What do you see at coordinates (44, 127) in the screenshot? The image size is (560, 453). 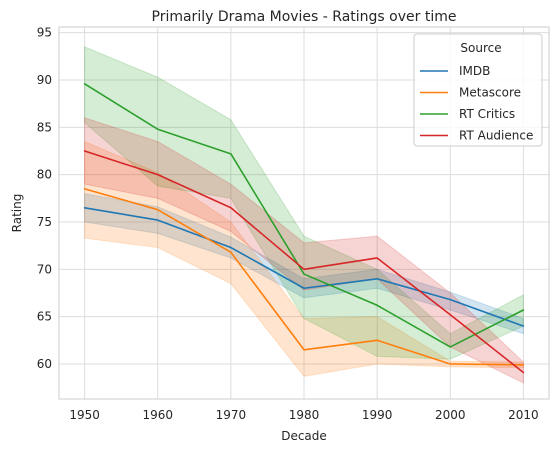 I see `y-tick-label: 85` at bounding box center [44, 127].